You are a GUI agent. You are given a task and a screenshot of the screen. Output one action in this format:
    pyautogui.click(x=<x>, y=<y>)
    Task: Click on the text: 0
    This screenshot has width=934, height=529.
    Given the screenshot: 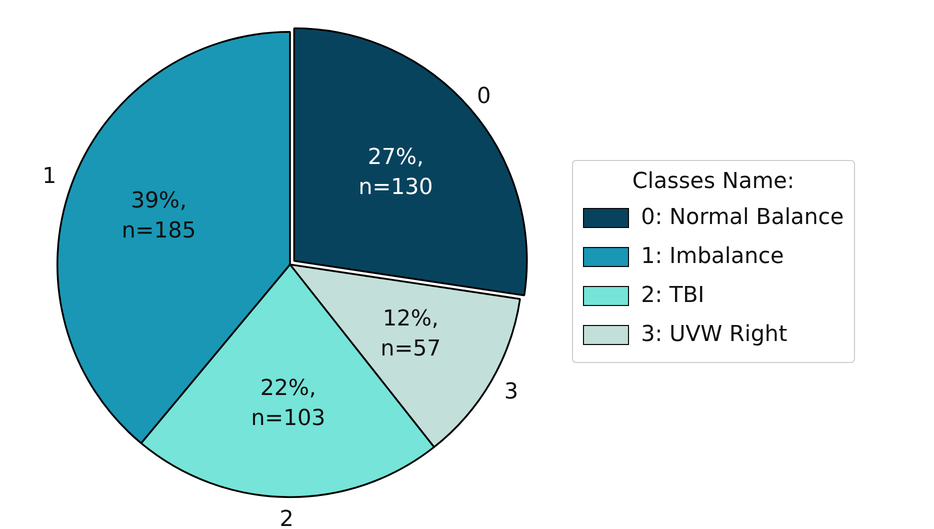 What is the action you would take?
    pyautogui.click(x=483, y=97)
    